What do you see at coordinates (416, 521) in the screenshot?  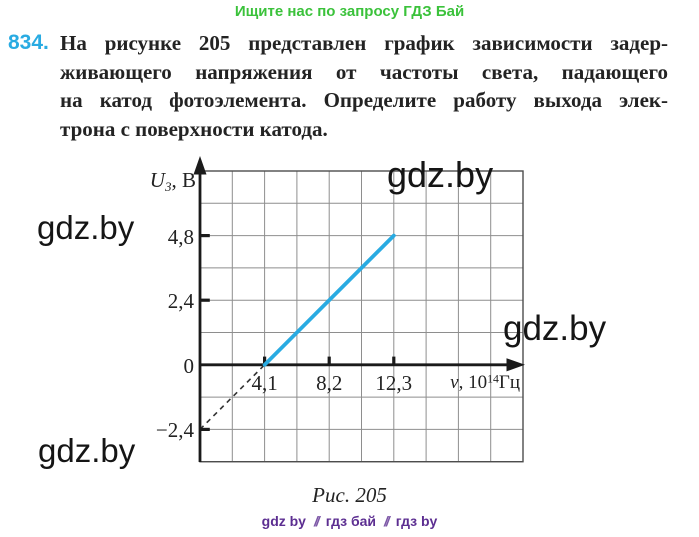 I see `footer-link: гдз by` at bounding box center [416, 521].